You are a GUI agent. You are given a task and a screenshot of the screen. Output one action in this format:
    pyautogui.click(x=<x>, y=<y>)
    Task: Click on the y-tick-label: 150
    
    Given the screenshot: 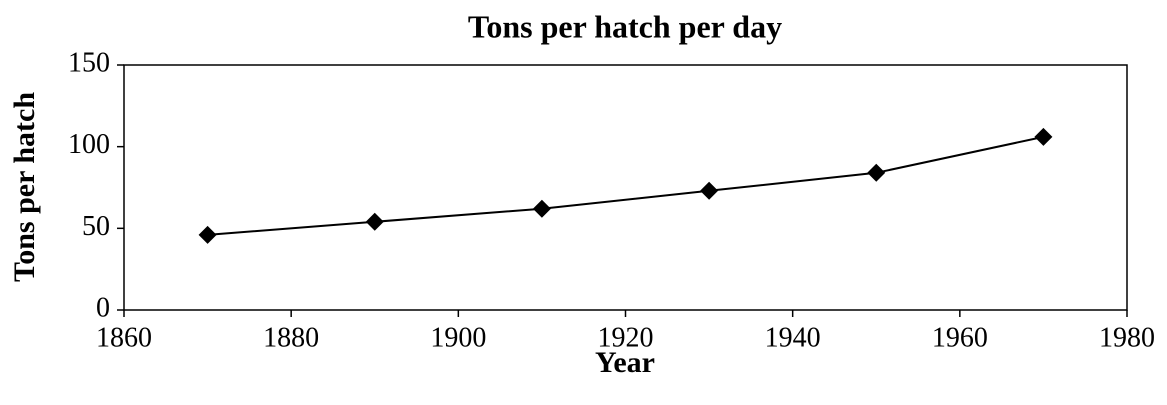 What is the action you would take?
    pyautogui.click(x=89, y=62)
    